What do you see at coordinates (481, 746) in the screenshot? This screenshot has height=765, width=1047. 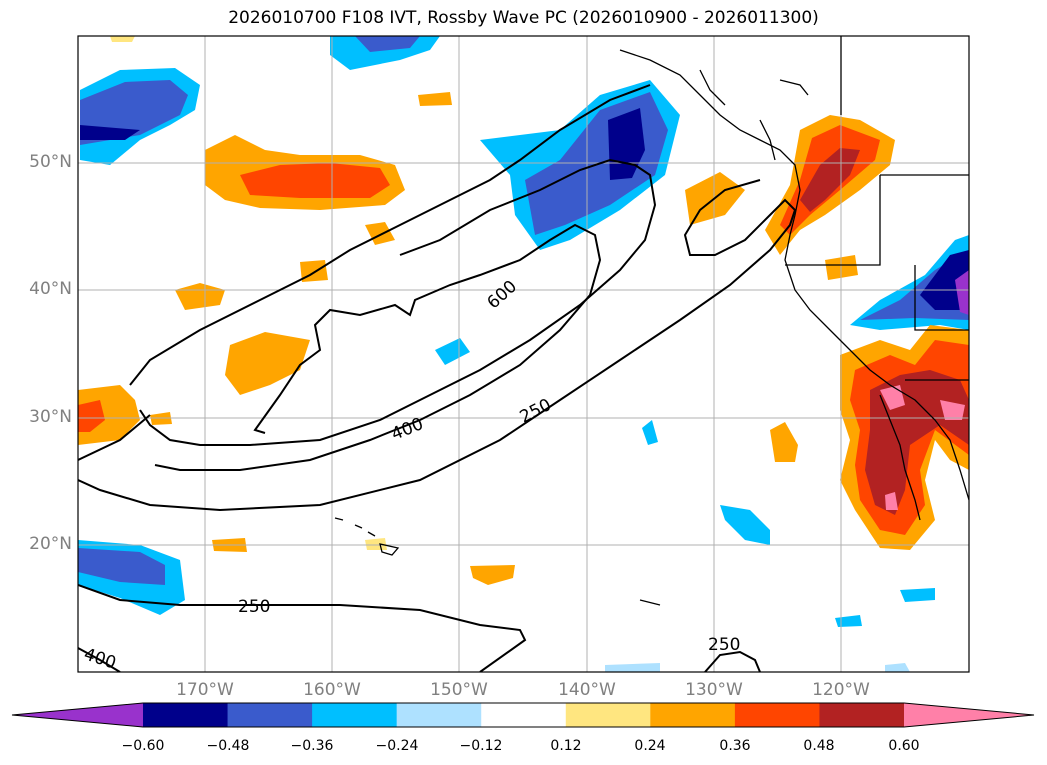 I see `colorbar-tick-label: −0.12` at bounding box center [481, 746].